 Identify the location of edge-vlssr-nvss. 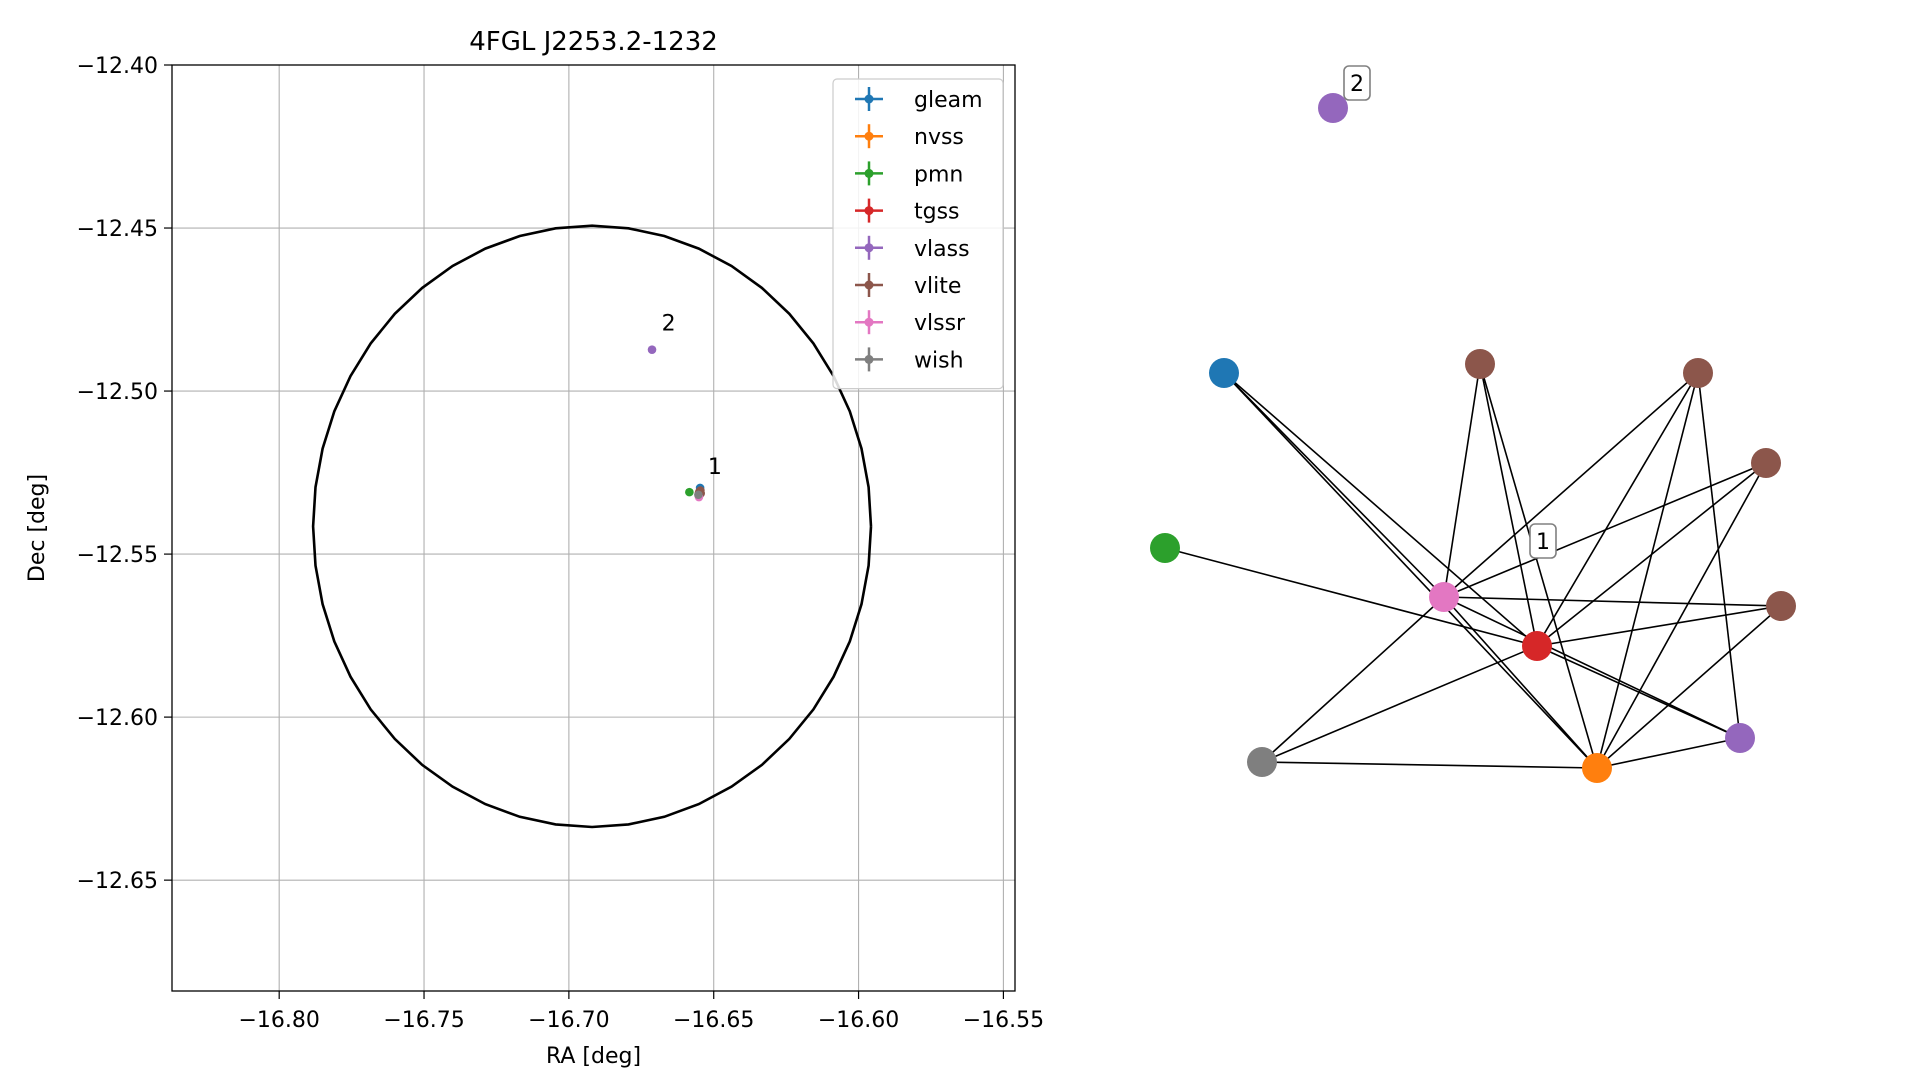
(1520, 682).